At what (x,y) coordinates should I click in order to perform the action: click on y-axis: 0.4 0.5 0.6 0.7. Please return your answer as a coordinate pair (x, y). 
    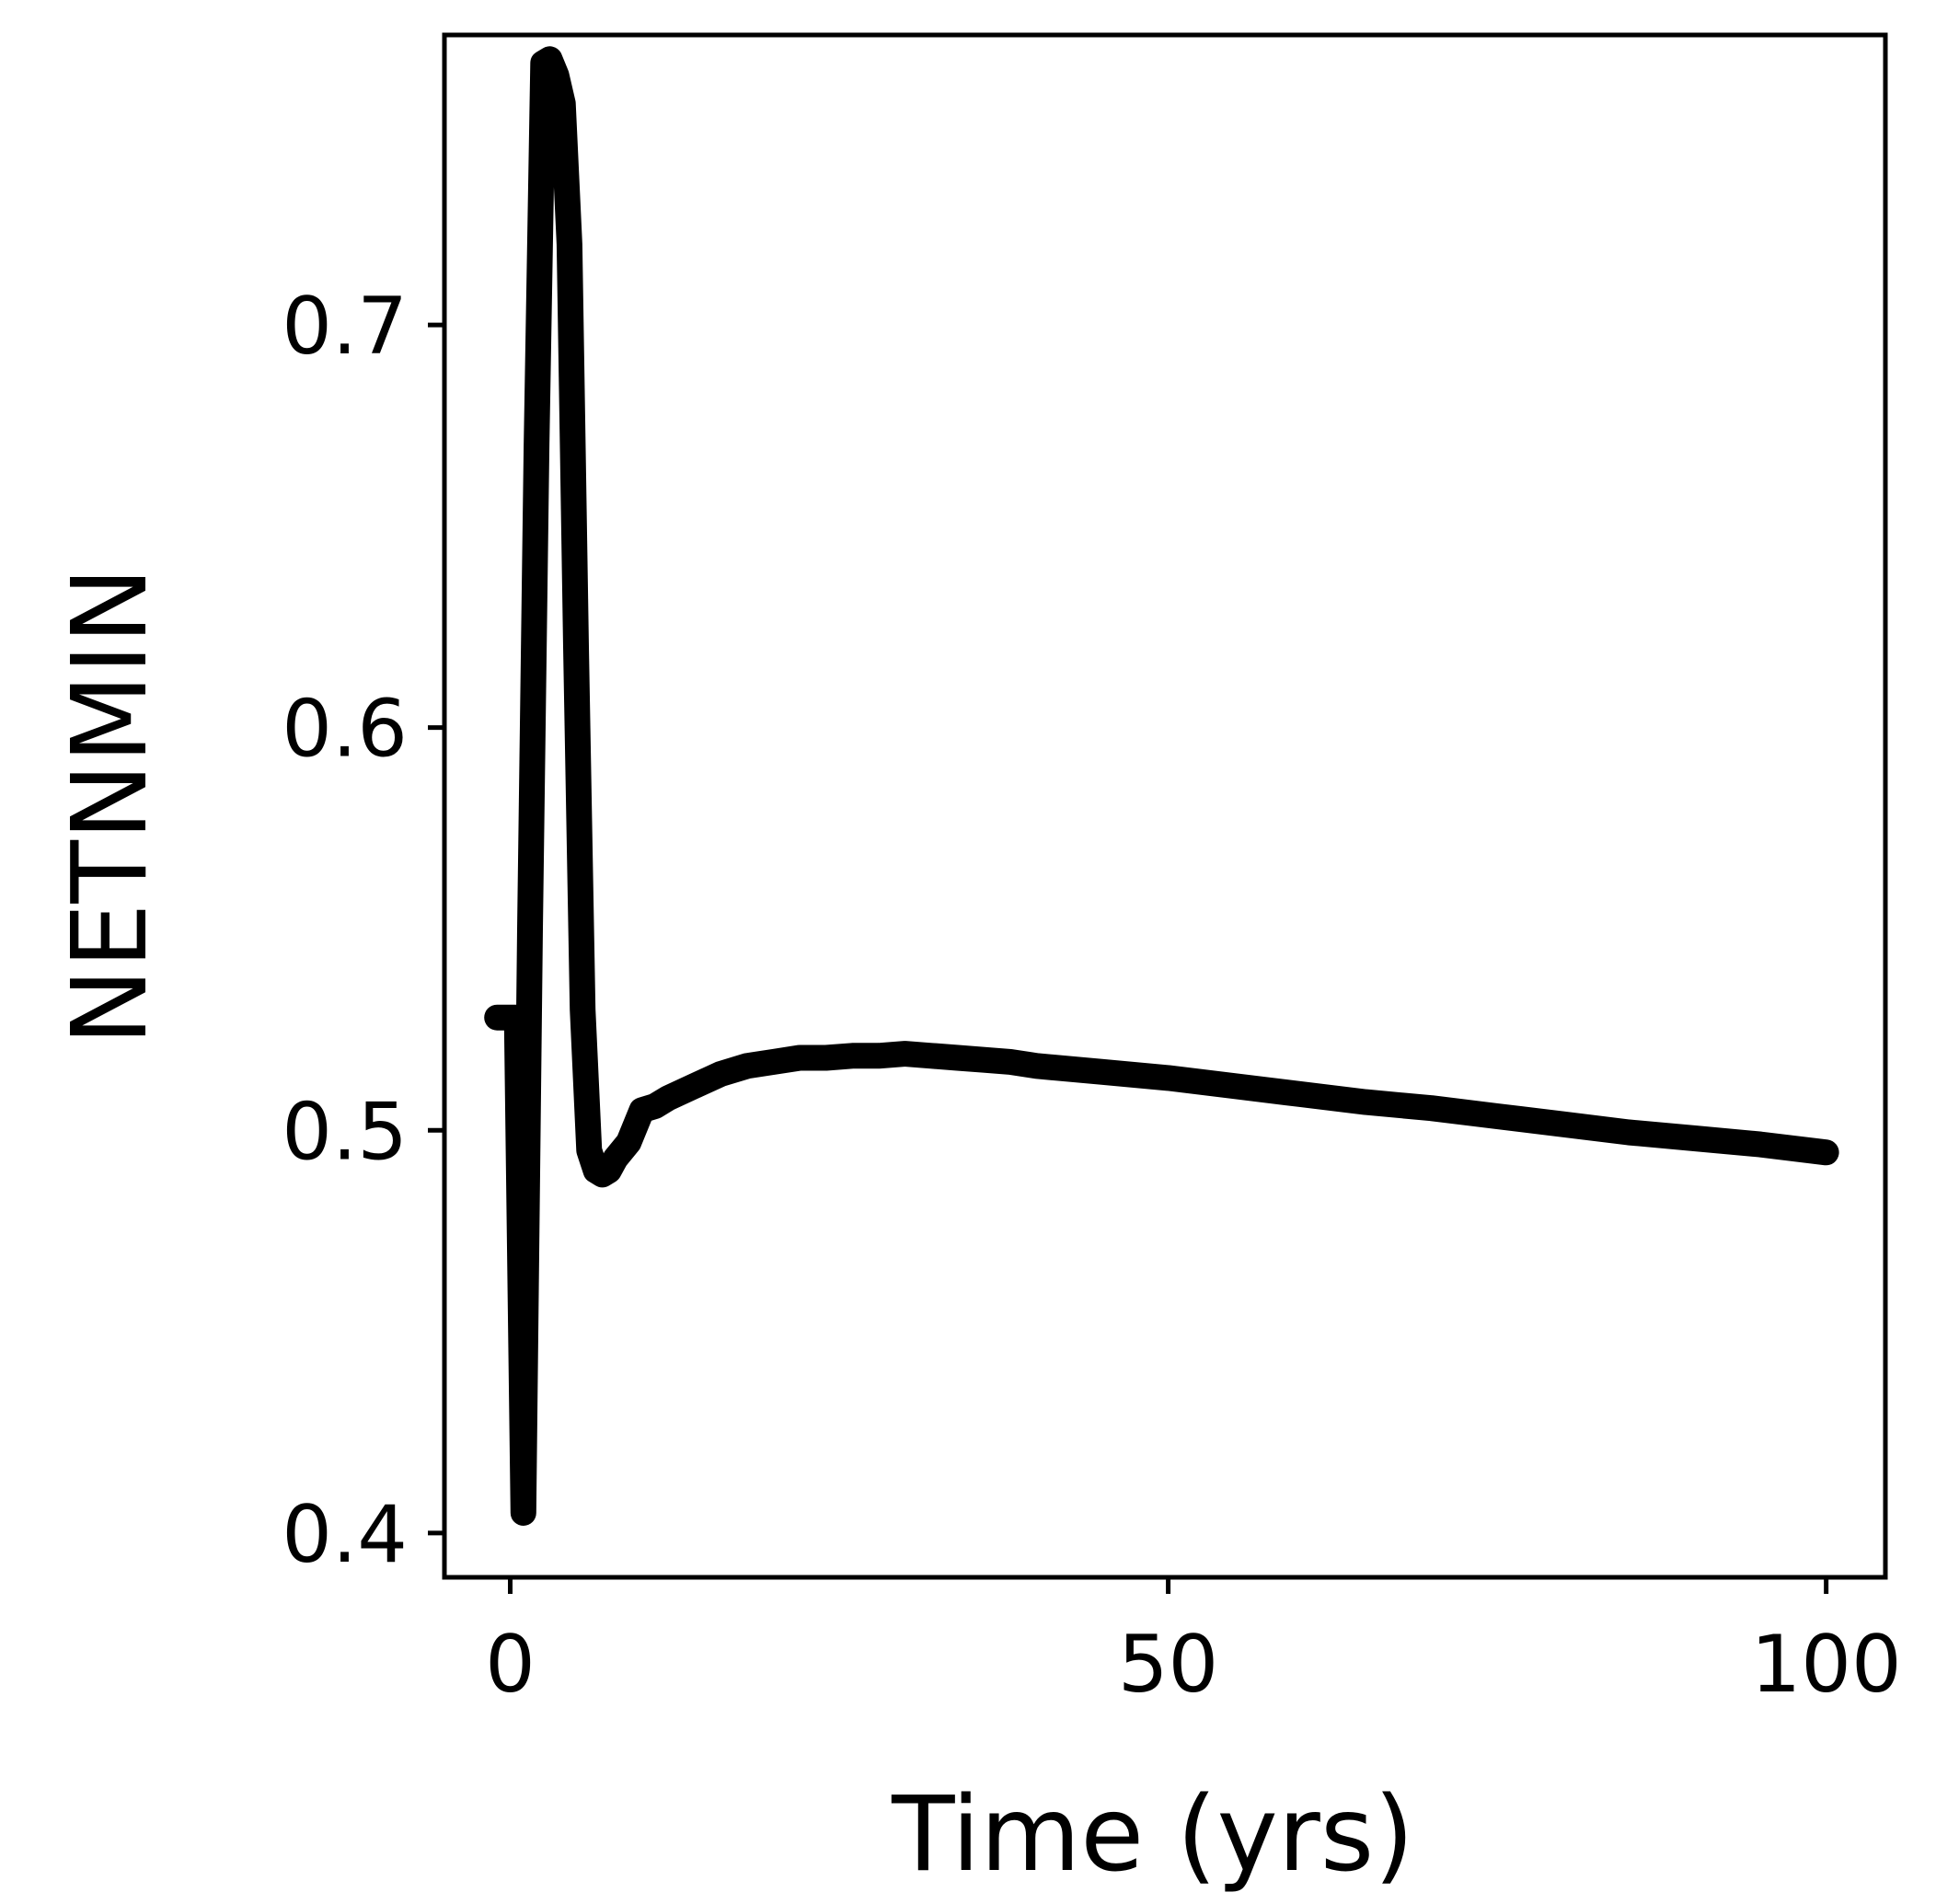
    Looking at the image, I should click on (363, 931).